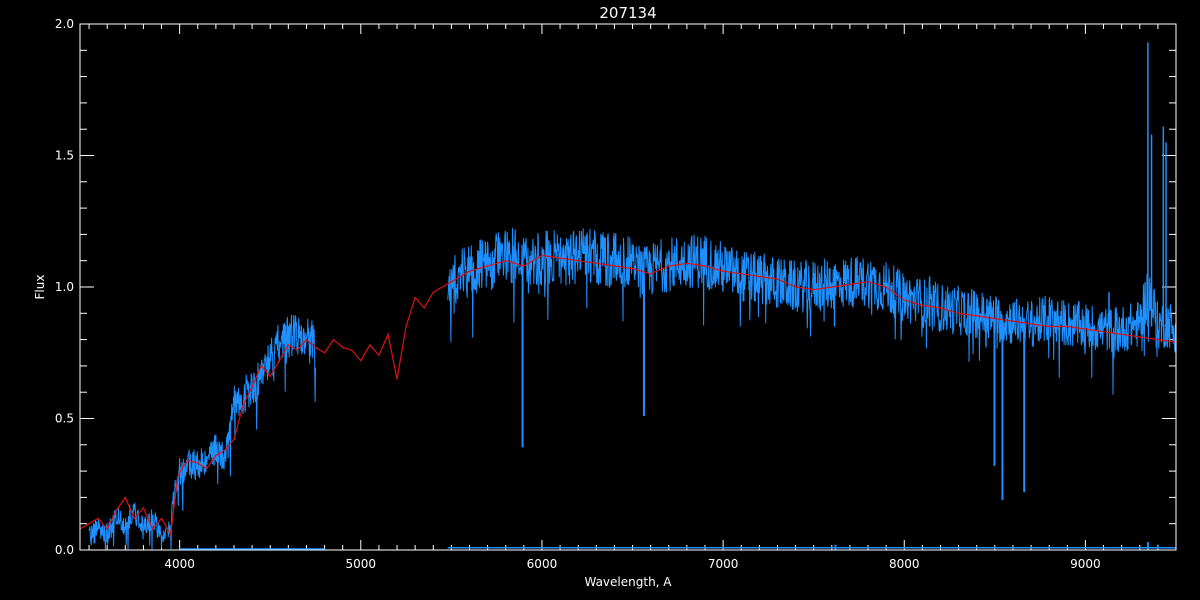  What do you see at coordinates (723, 564) in the screenshot?
I see `x-tick-label: 7000` at bounding box center [723, 564].